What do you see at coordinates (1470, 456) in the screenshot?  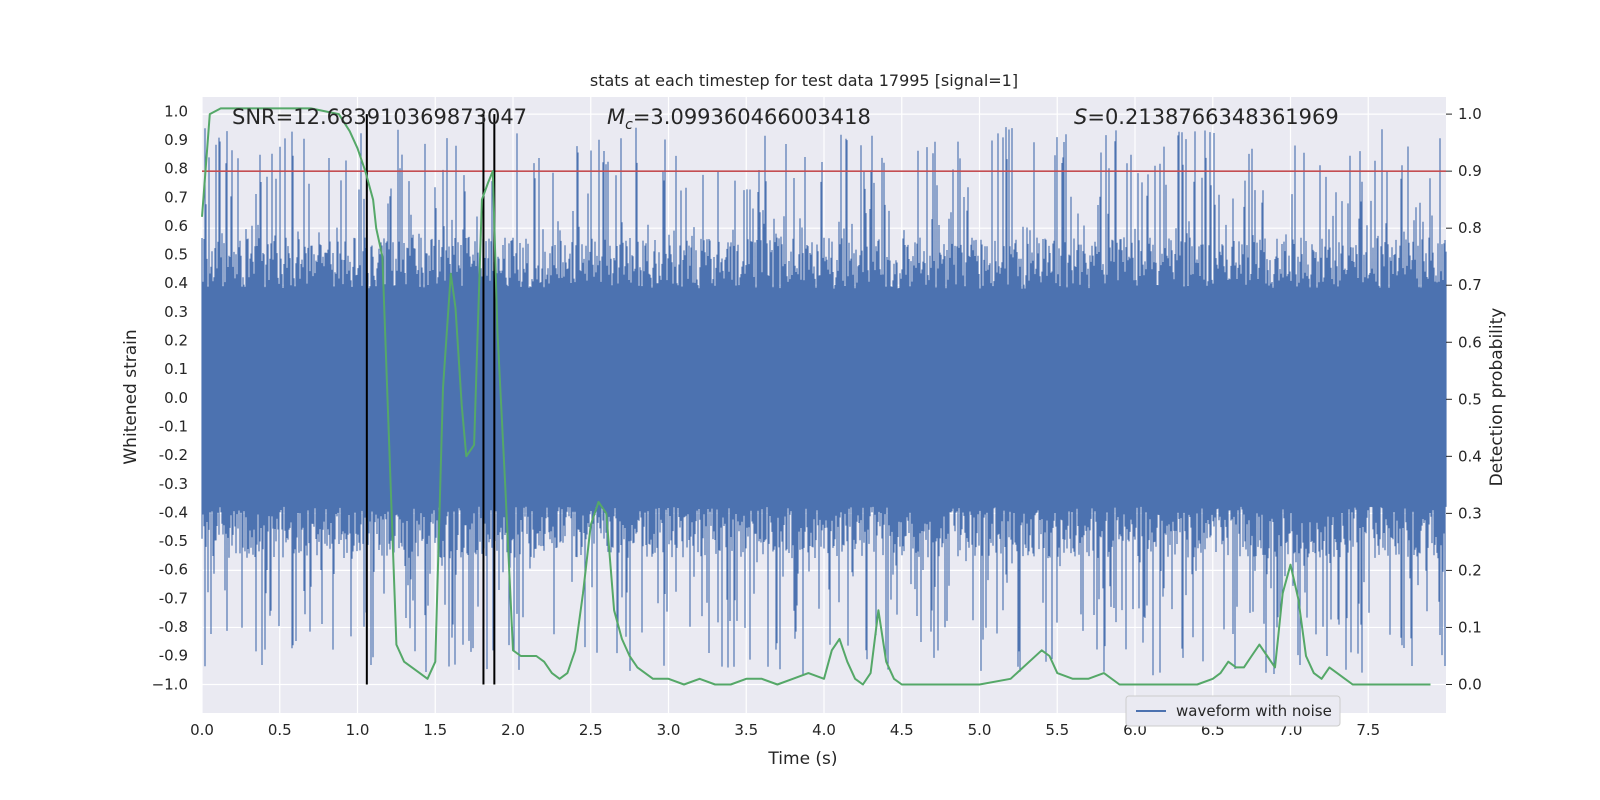 I see `y2-tick-label: 0.4` at bounding box center [1470, 456].